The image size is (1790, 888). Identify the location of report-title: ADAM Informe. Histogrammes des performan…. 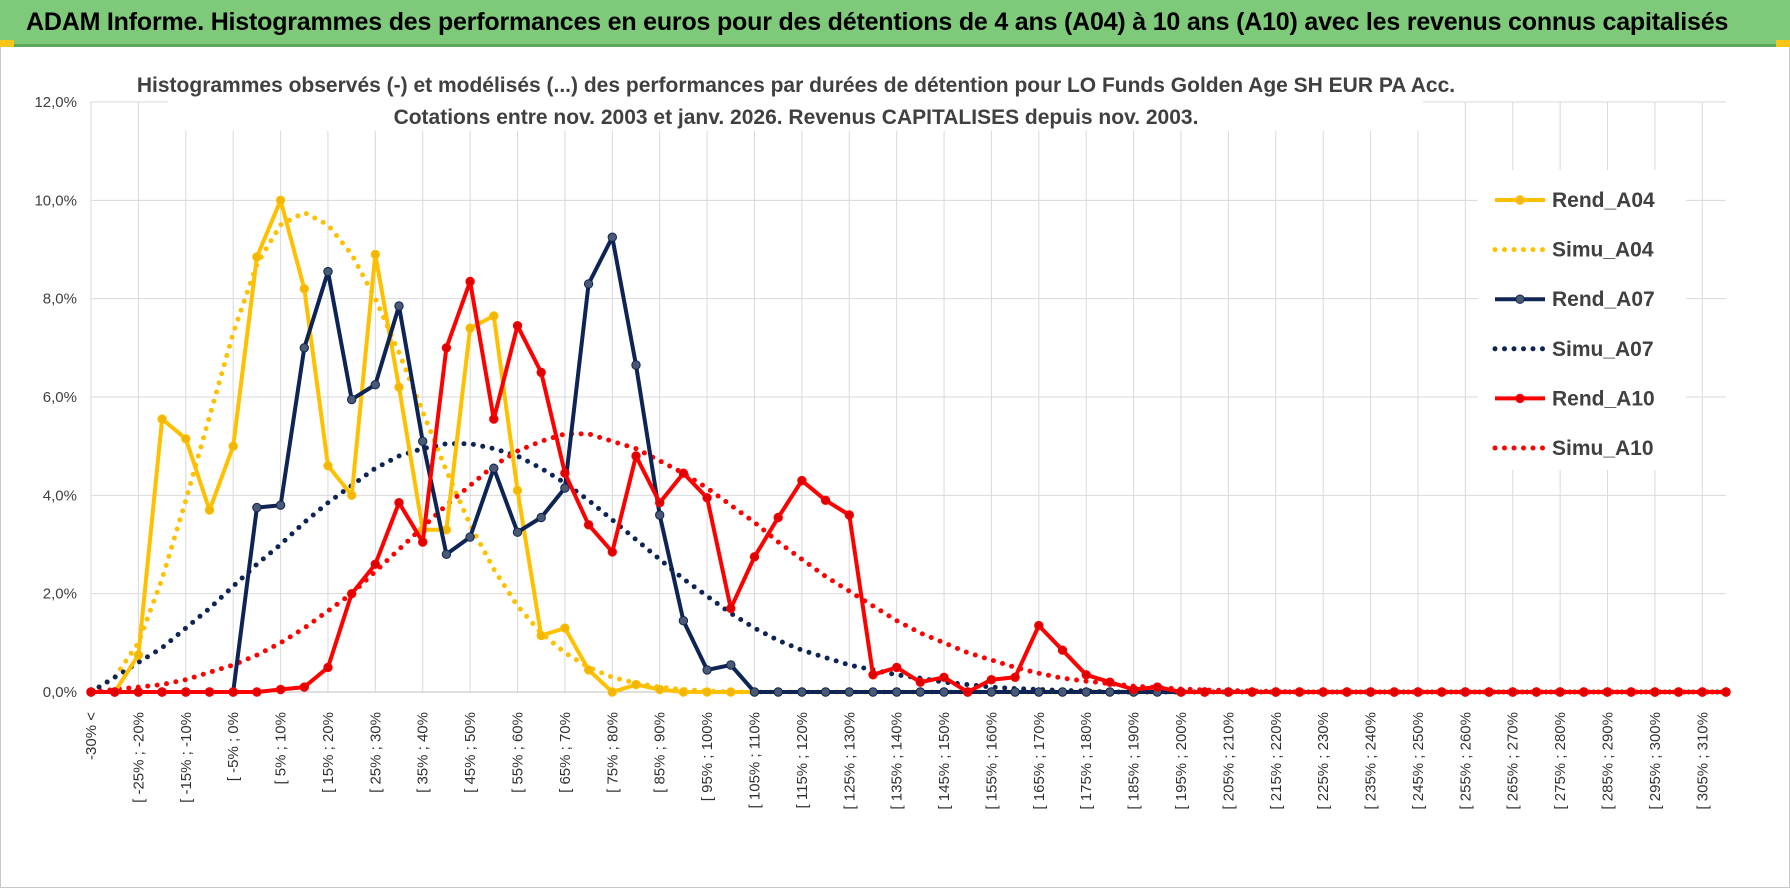
(877, 22).